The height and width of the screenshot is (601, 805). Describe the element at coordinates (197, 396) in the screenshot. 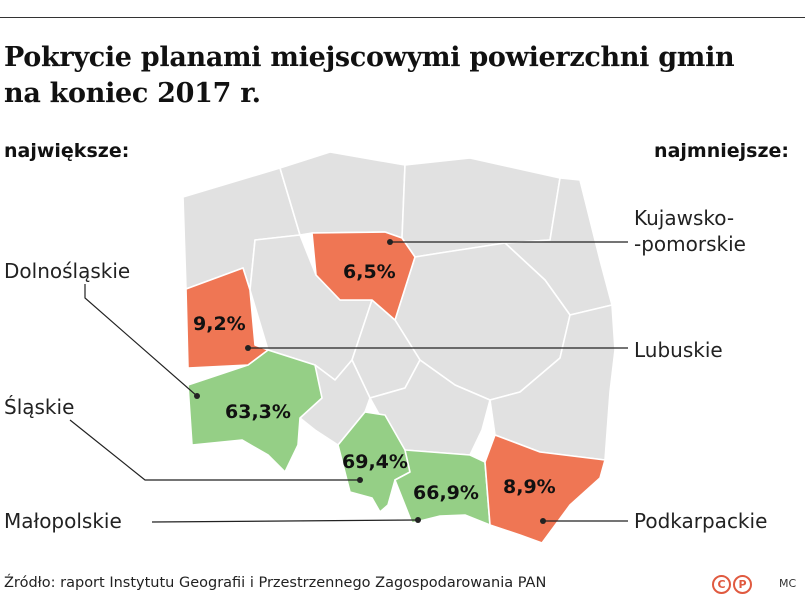

I see `dot-dolnoslaskie` at that location.